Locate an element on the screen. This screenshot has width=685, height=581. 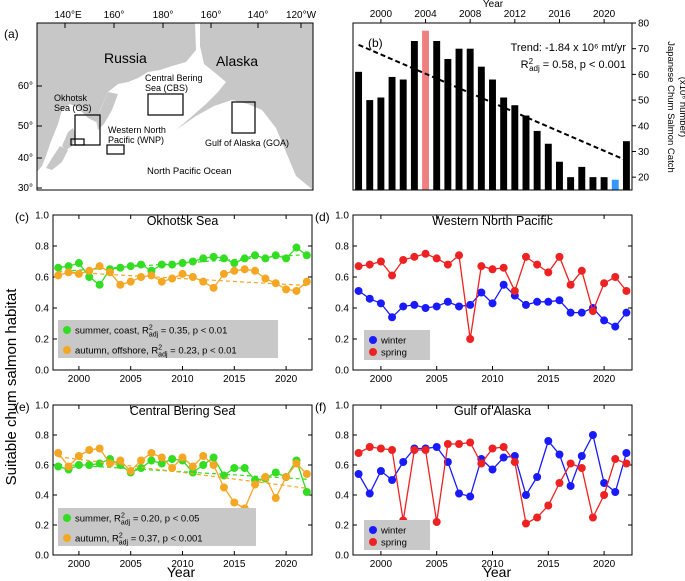
legend-label: autumn, offshore, R2 adj = 0.23, p < 0.01 is located at coordinates (156, 352).